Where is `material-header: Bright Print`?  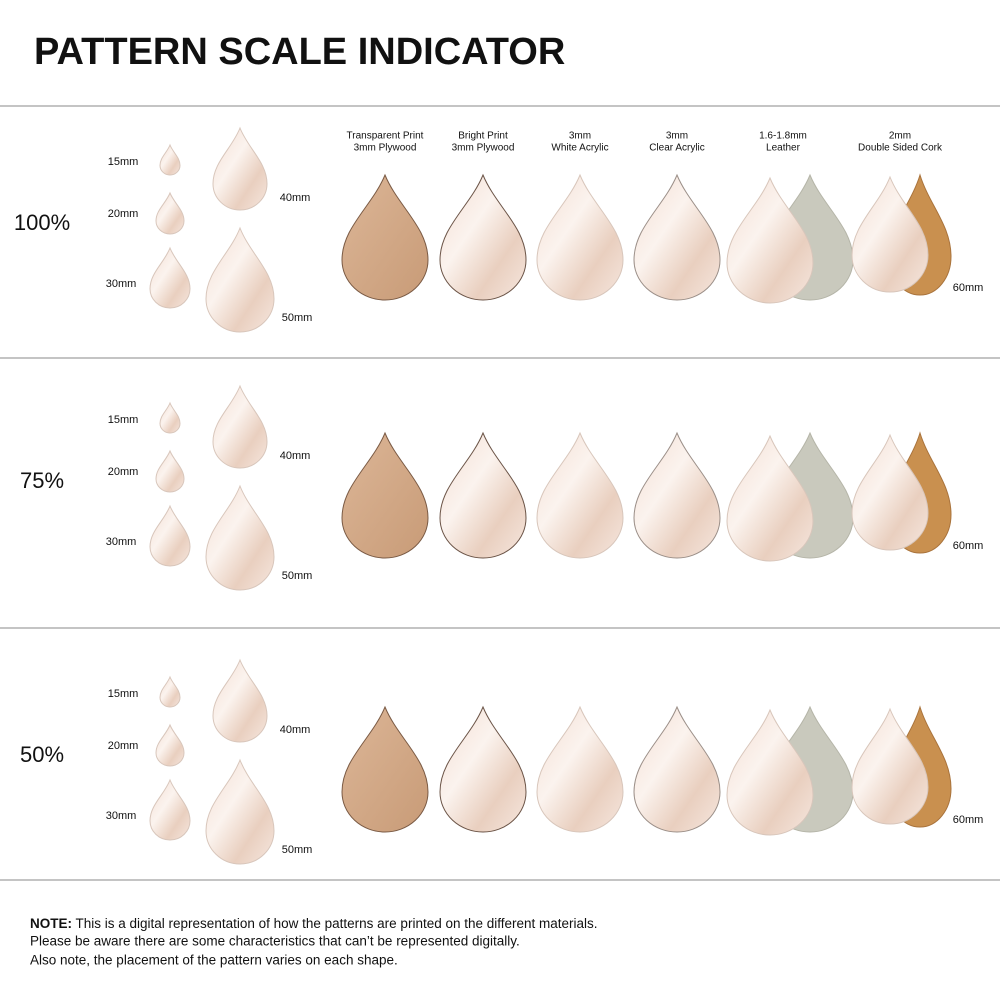 material-header: Bright Print is located at coordinates (483, 136).